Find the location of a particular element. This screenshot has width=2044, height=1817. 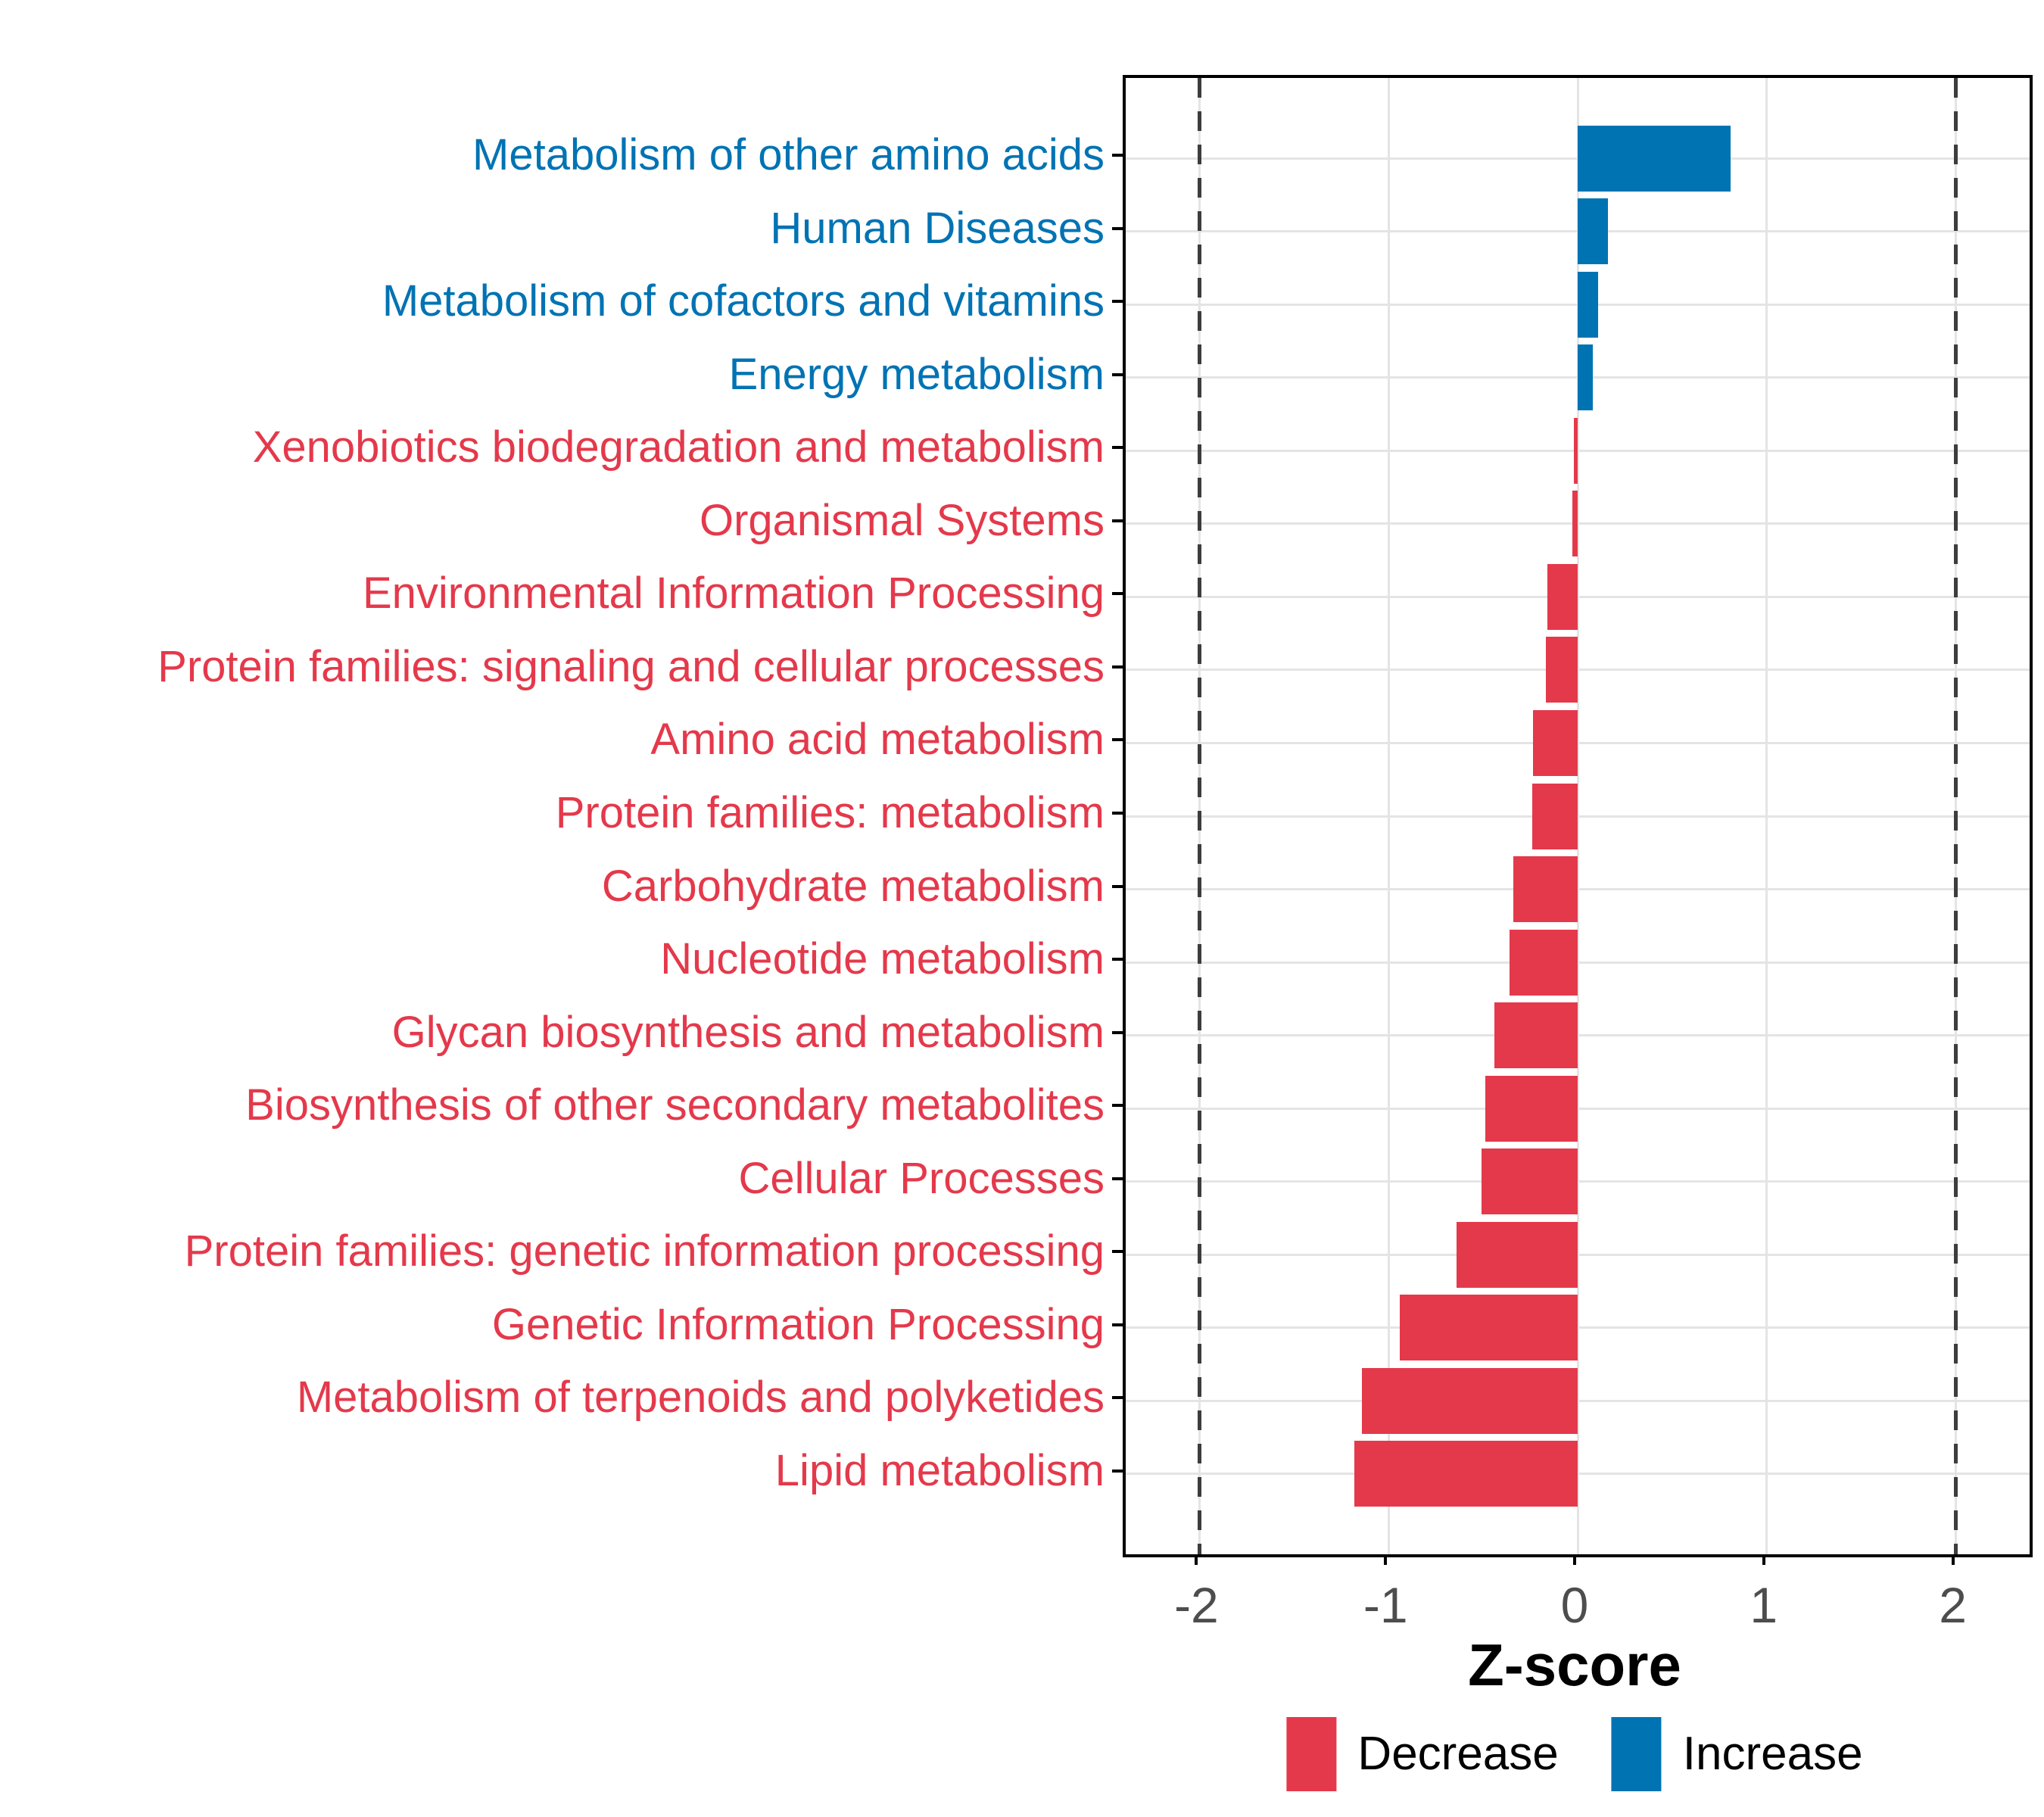

category-label: Amino acid metabolism is located at coordinates (877, 740).